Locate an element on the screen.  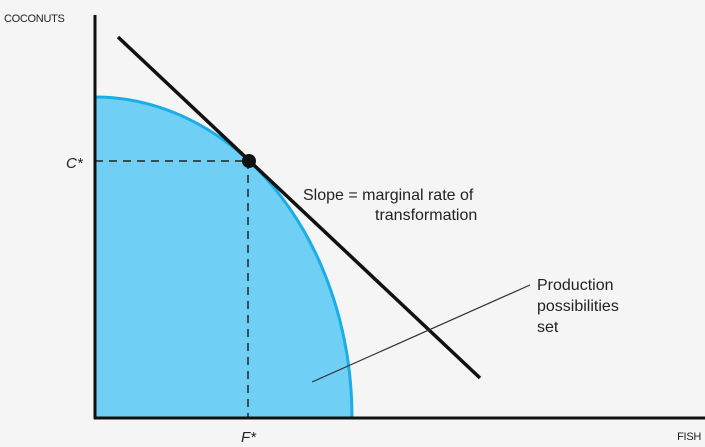
set-annotation: set is located at coordinates (548, 327).